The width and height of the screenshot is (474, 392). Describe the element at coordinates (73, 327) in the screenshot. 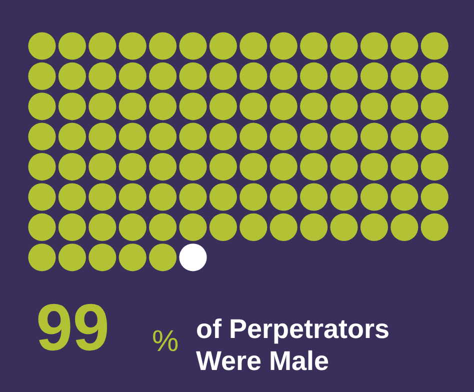

I see `data-label: 99` at that location.